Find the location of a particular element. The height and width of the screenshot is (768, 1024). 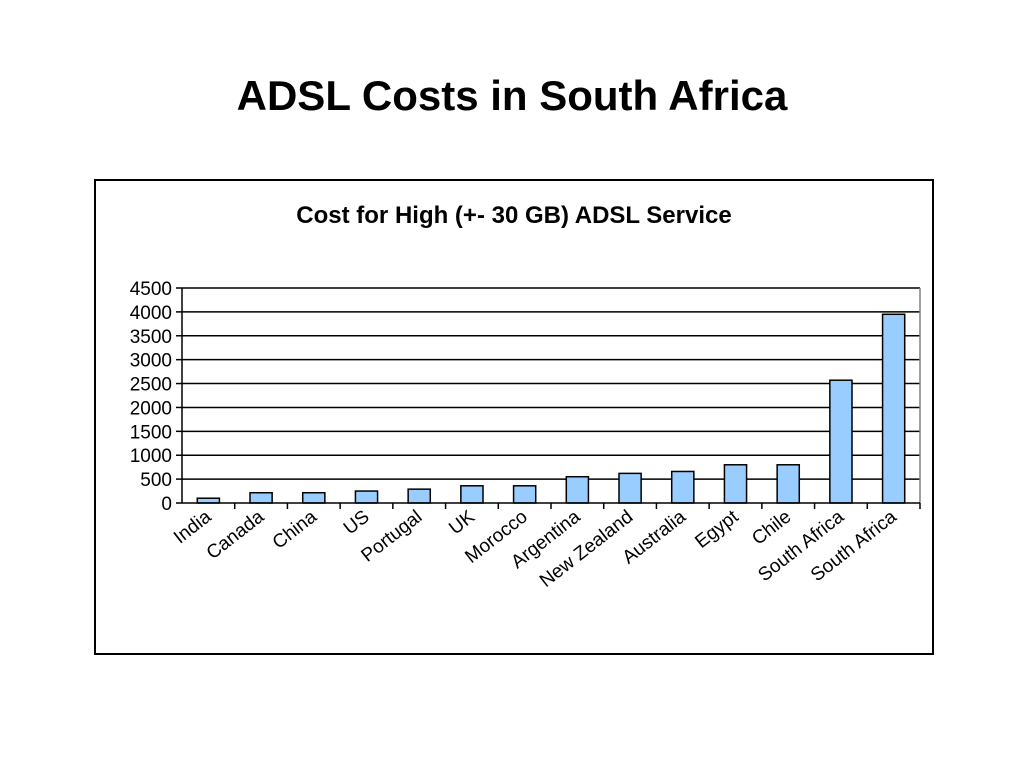

y-tick-label: 1500 is located at coordinates (151, 432).